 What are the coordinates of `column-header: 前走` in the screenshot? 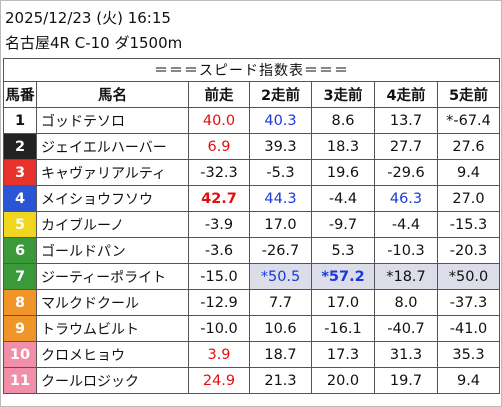 It's located at (219, 94).